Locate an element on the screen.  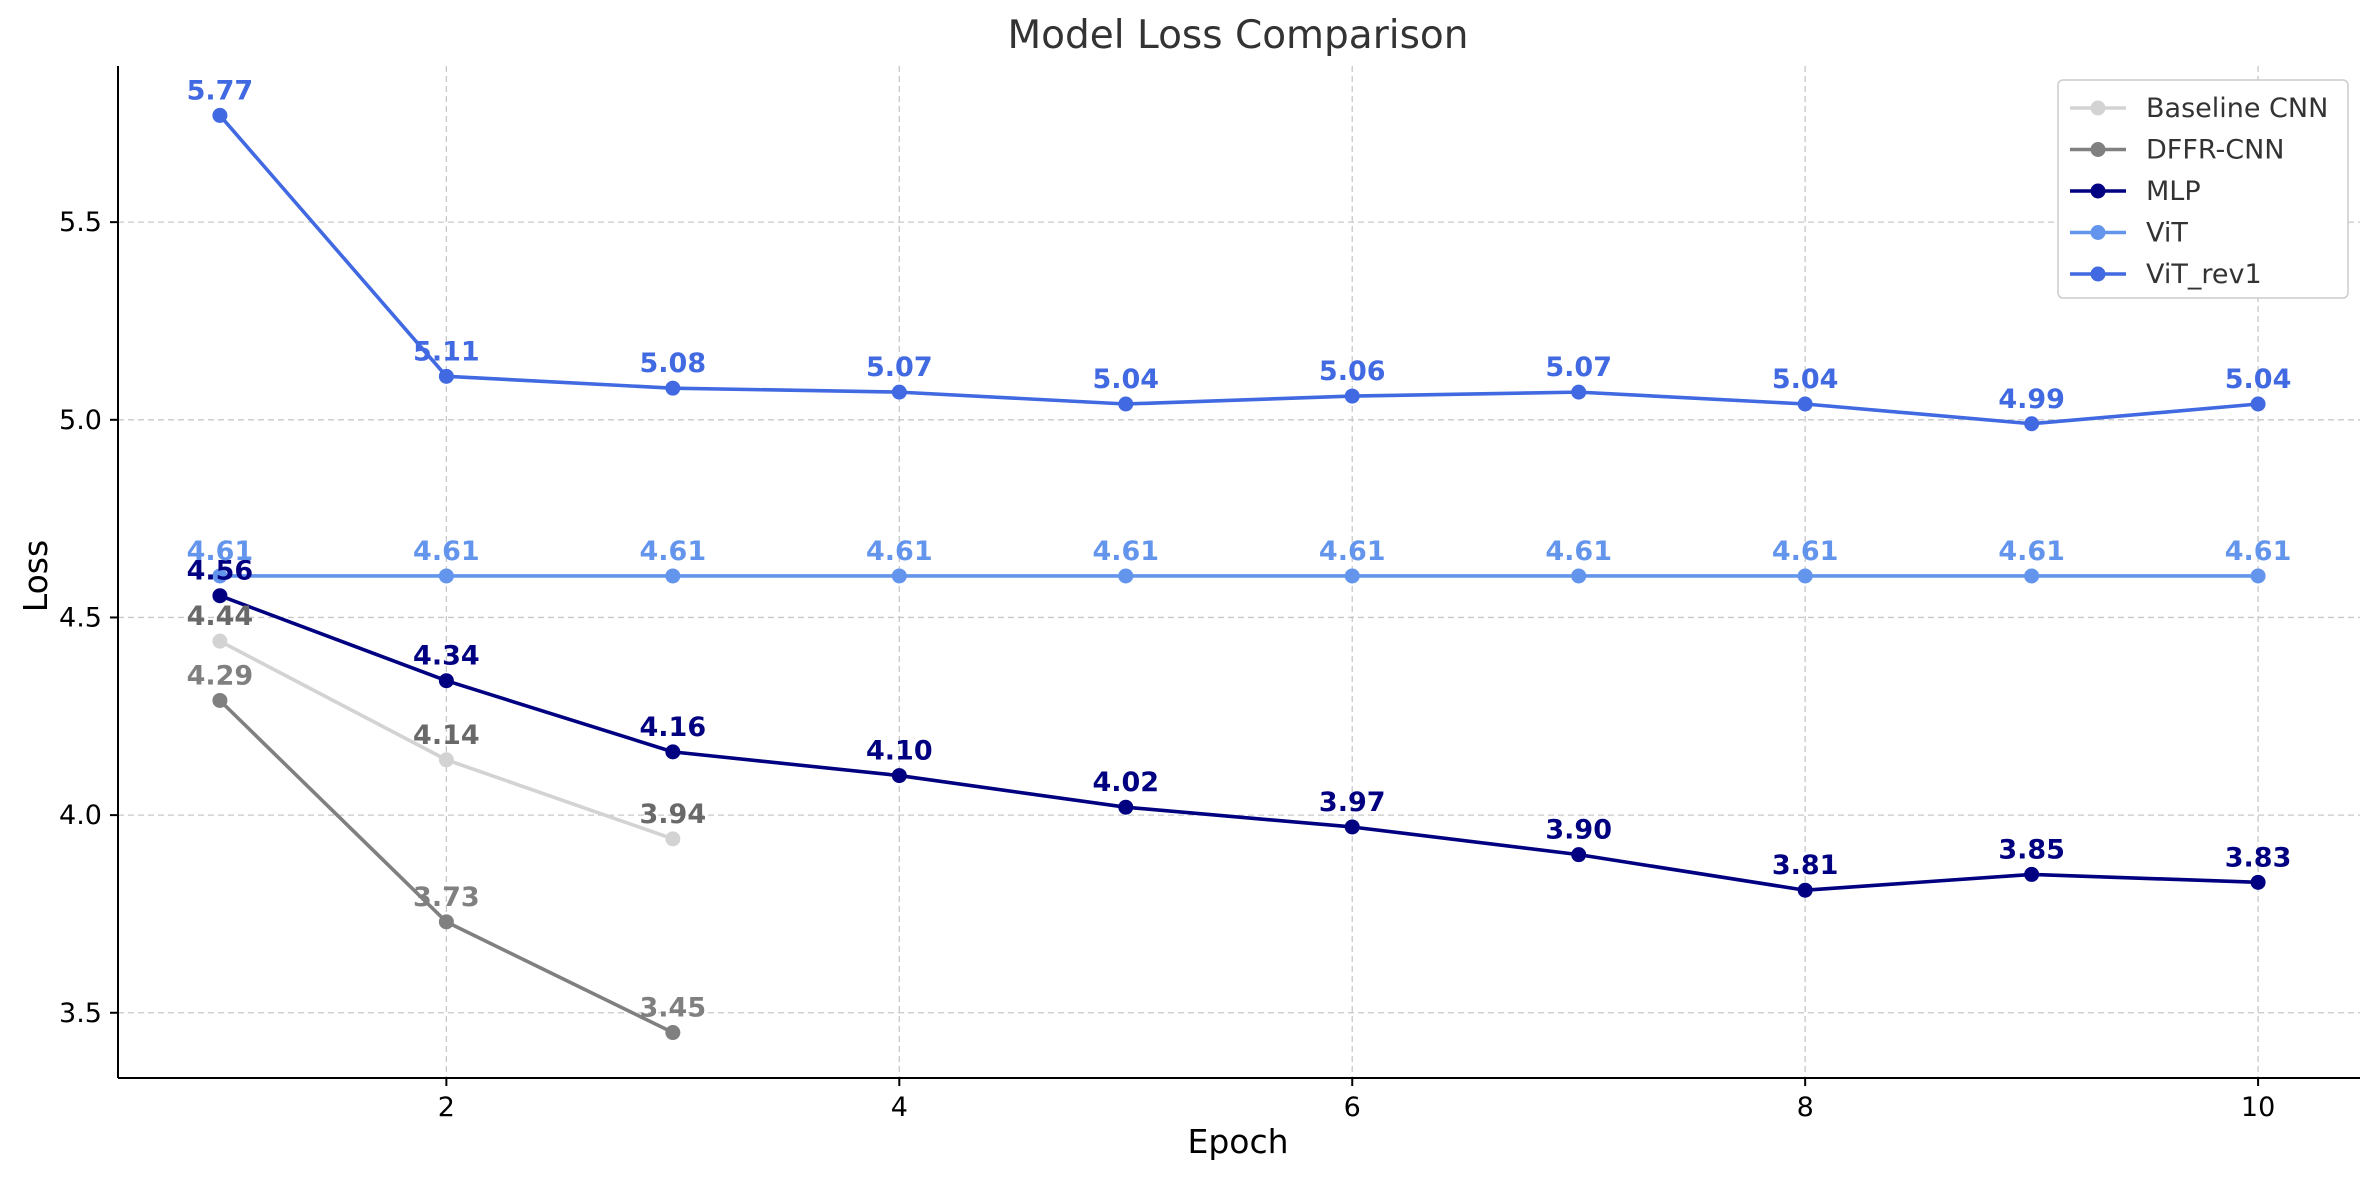
legend-box is located at coordinates (2203, 189).